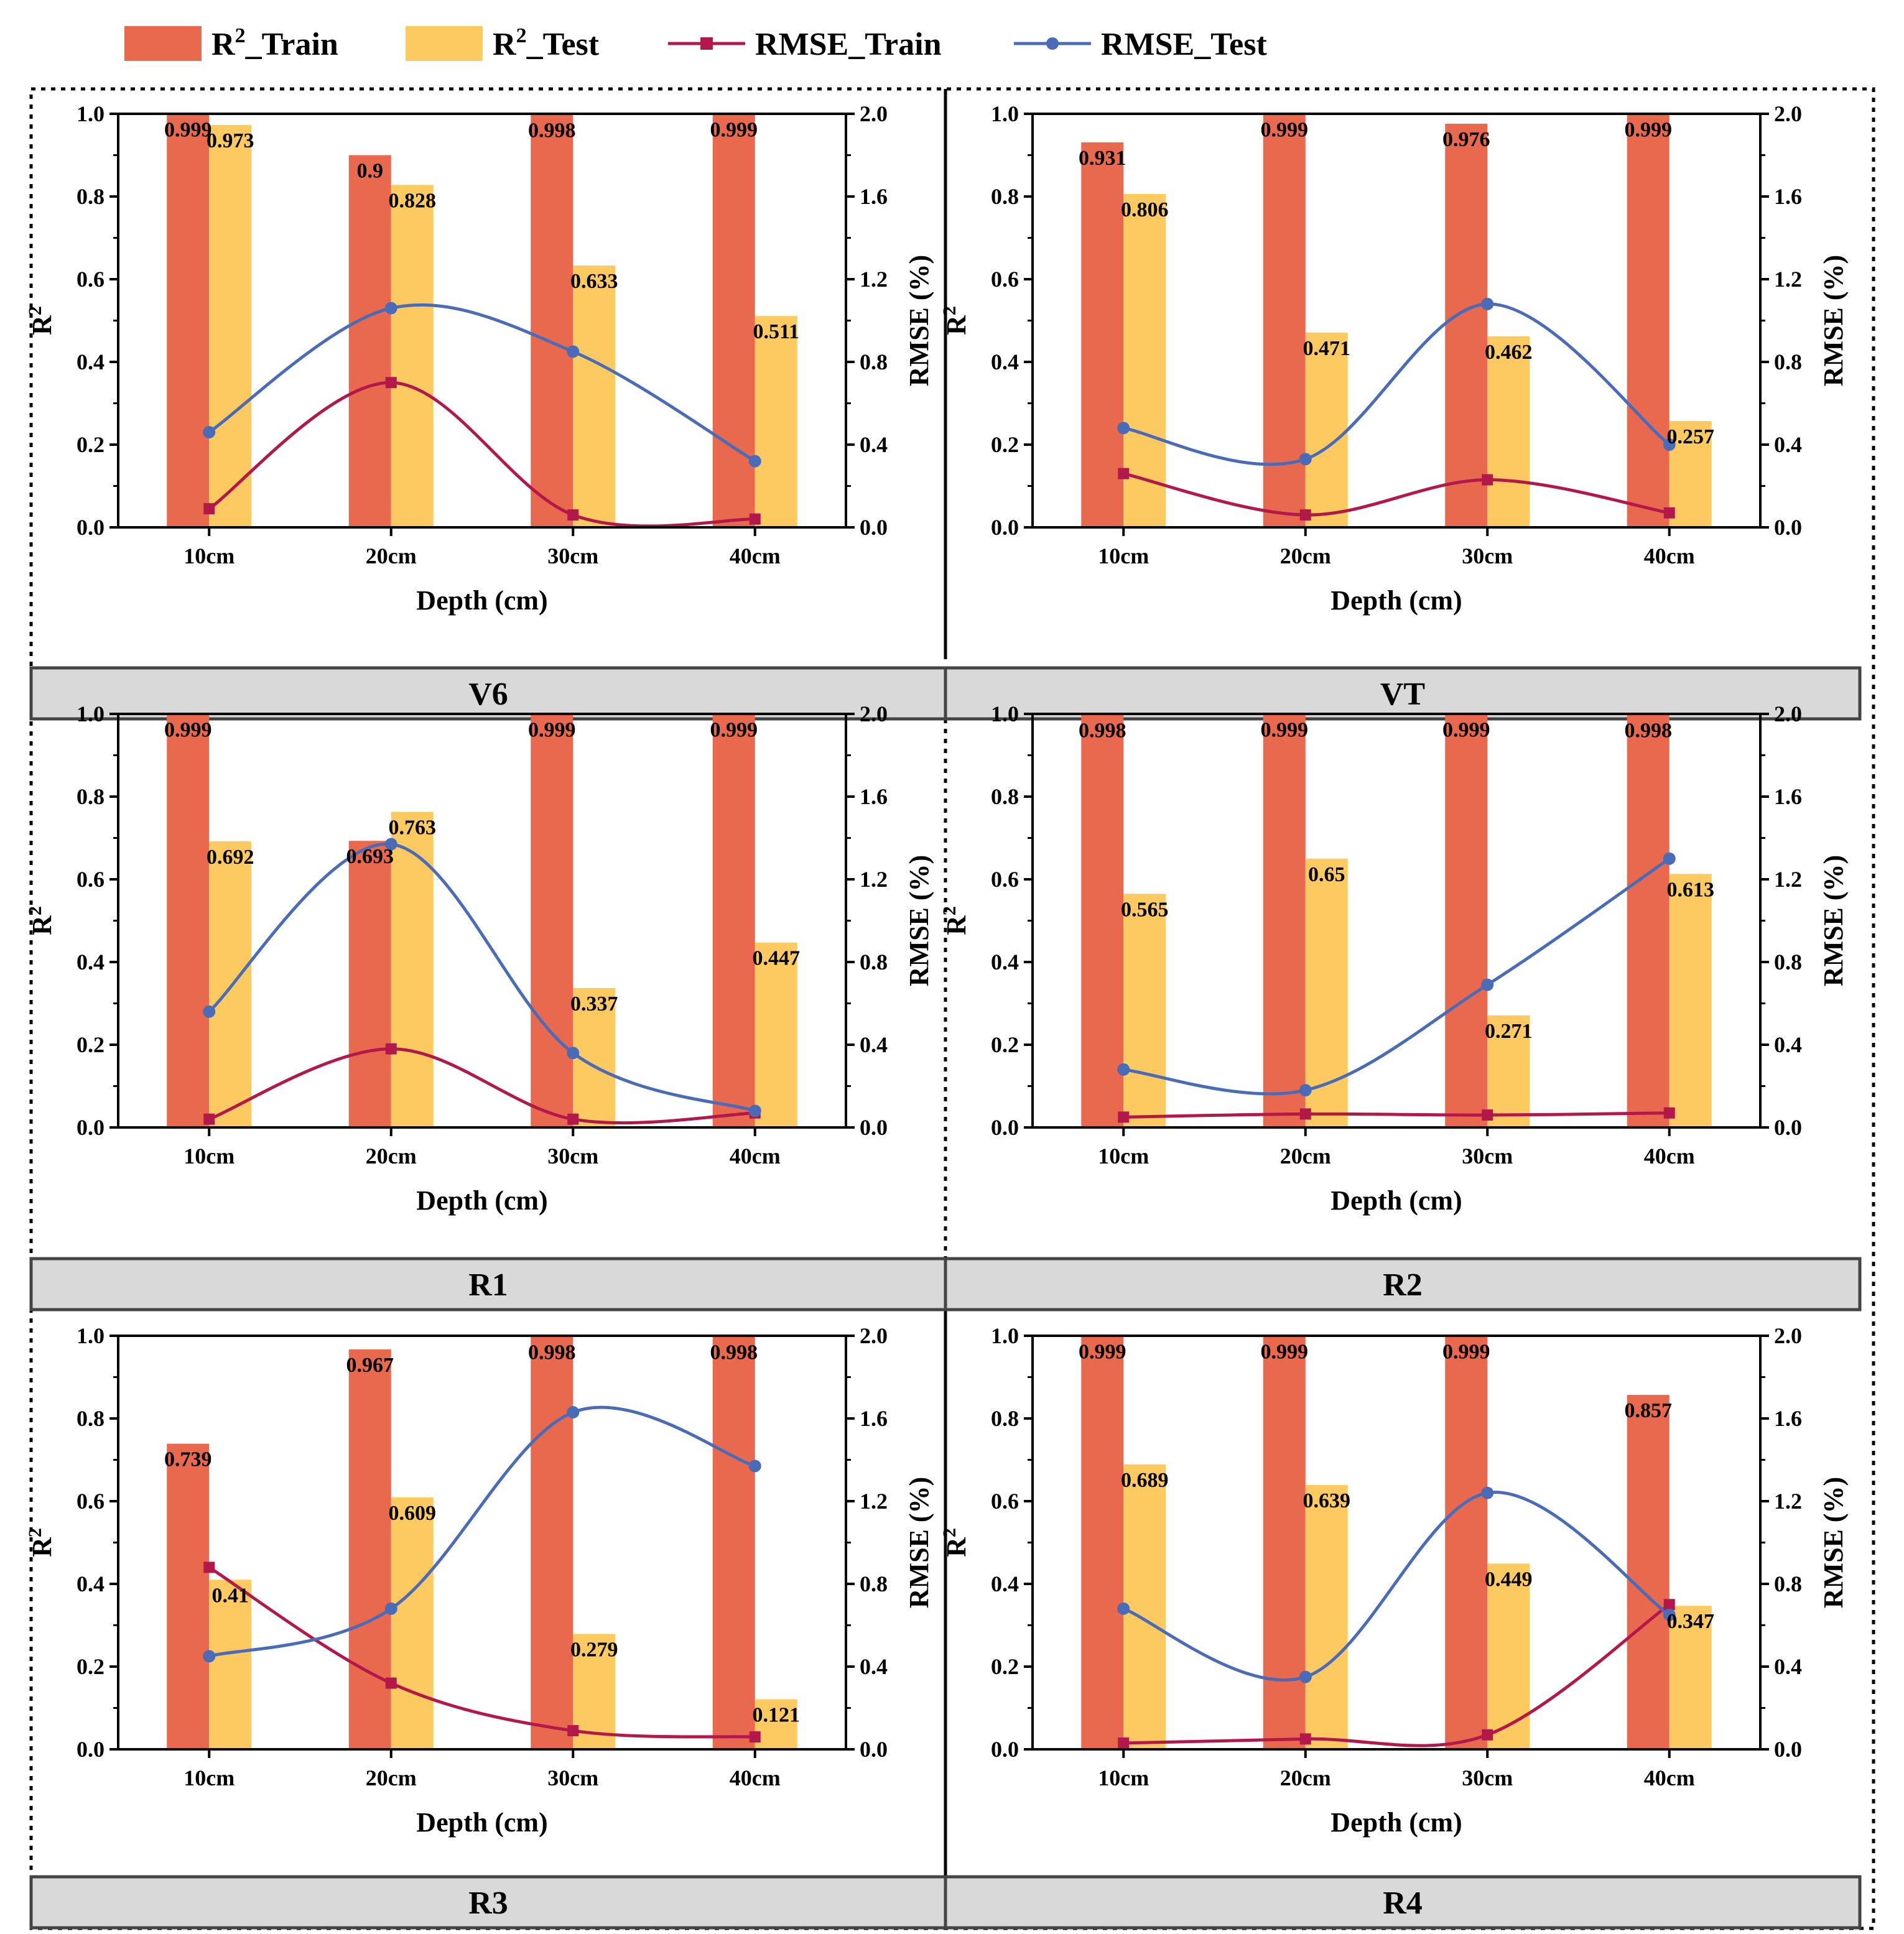  Describe the element at coordinates (777, 1715) in the screenshot. I see `label-test-40cm: 0.121` at that location.